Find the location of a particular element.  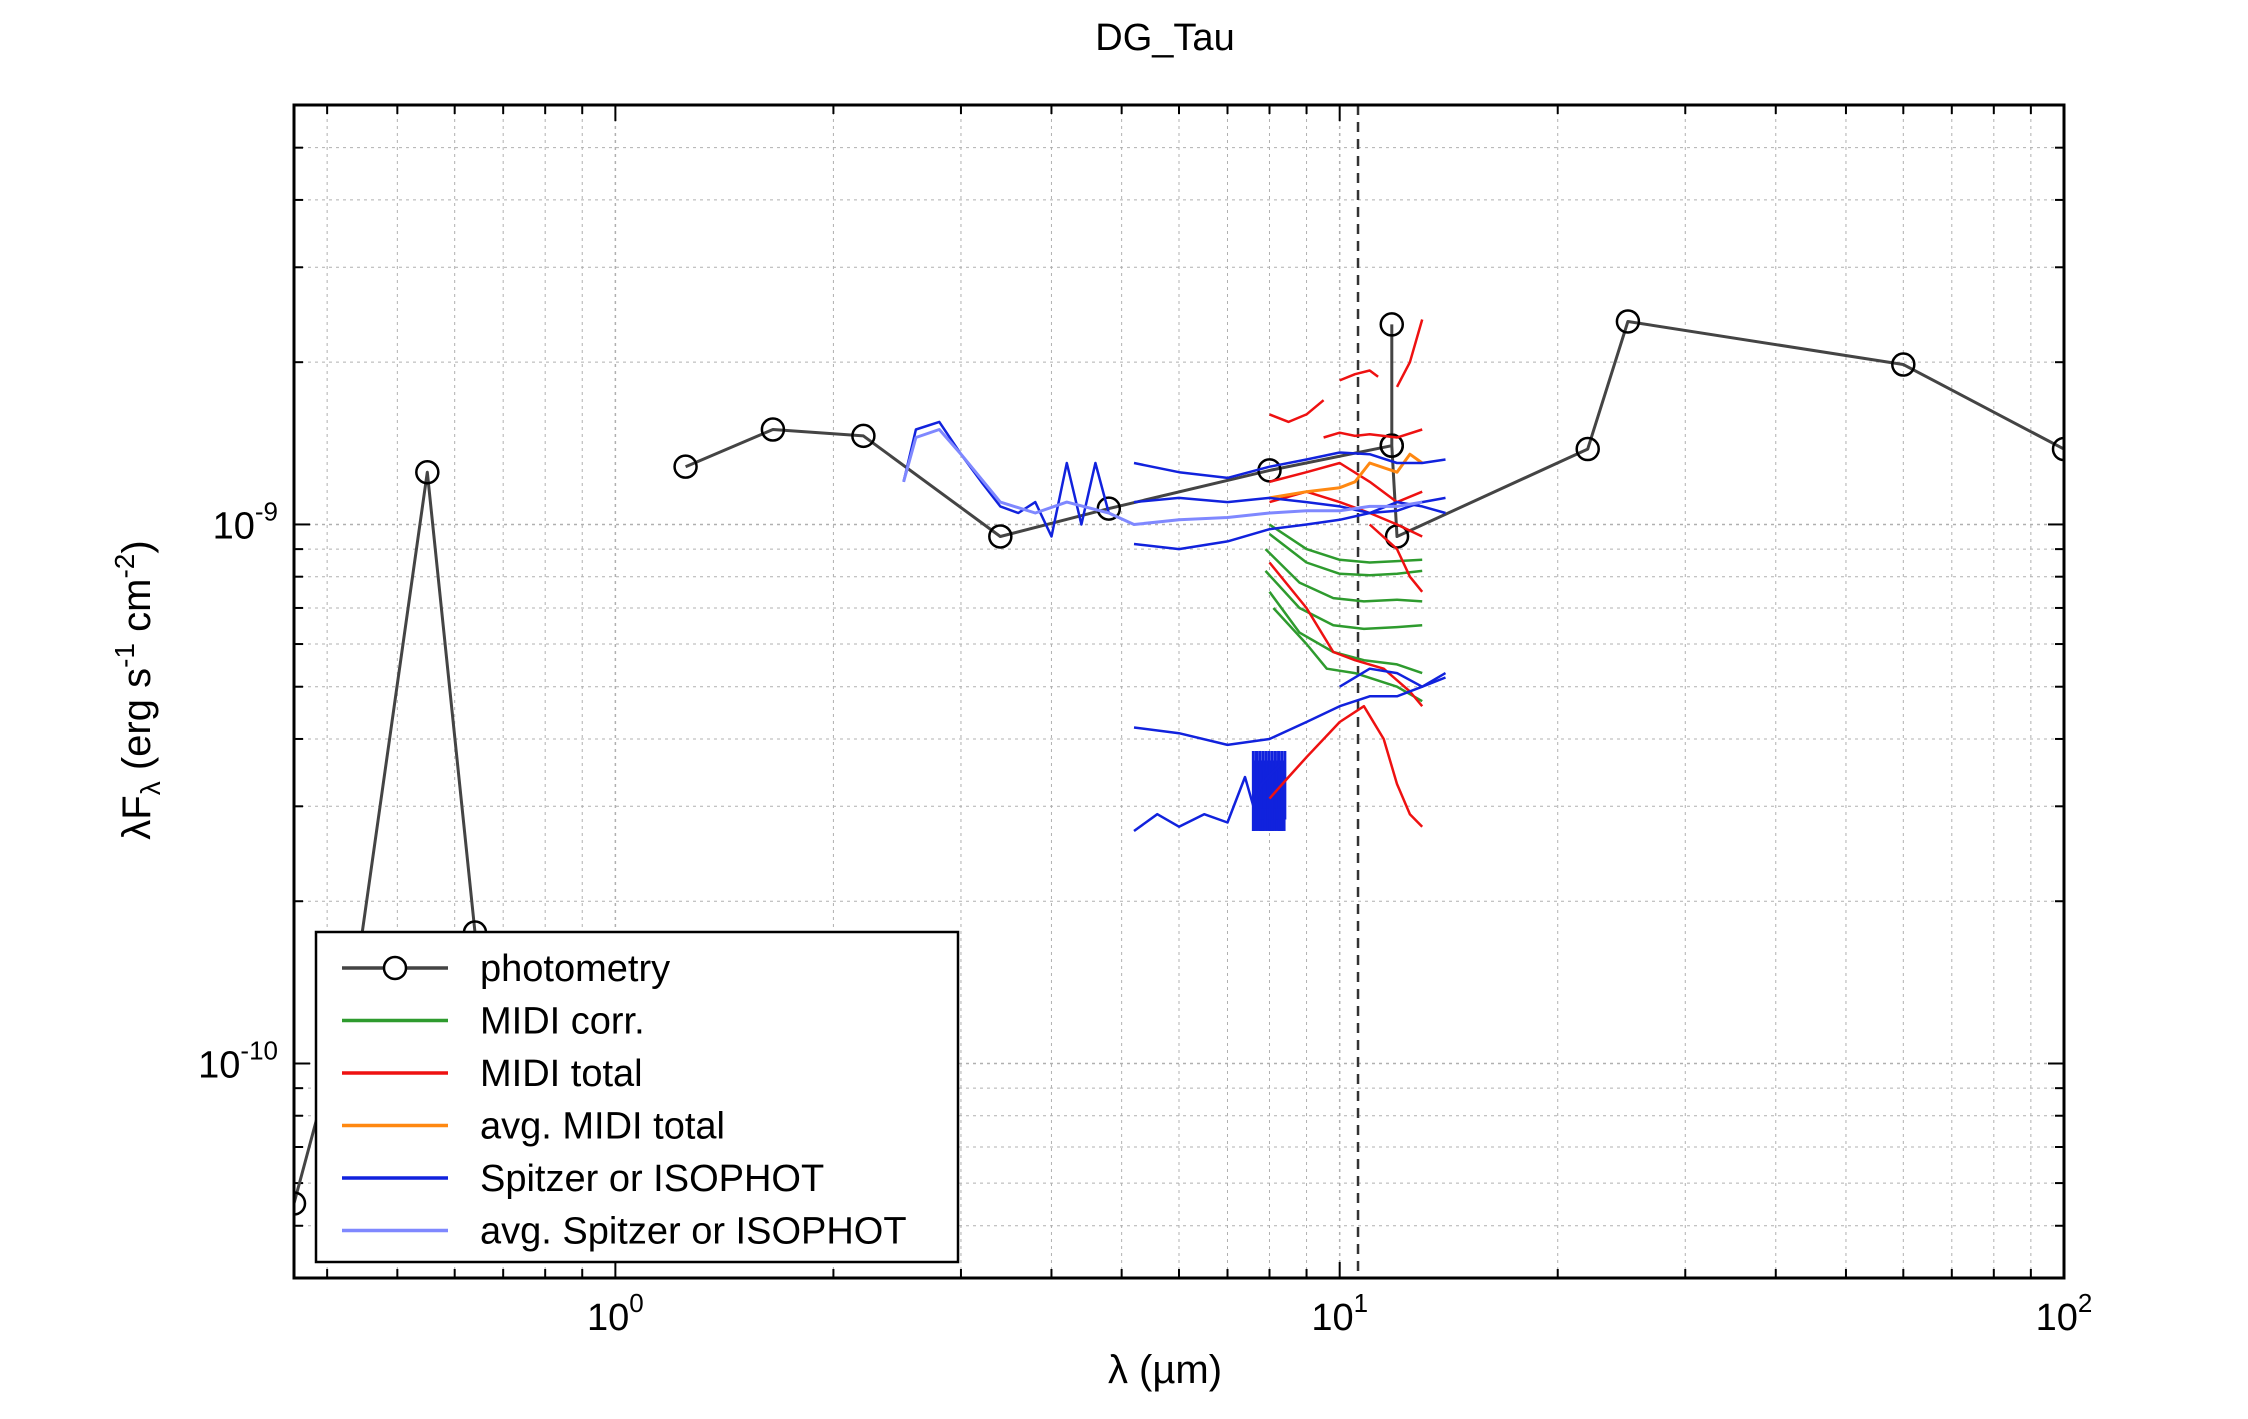

legend-box is located at coordinates (637, 1097).